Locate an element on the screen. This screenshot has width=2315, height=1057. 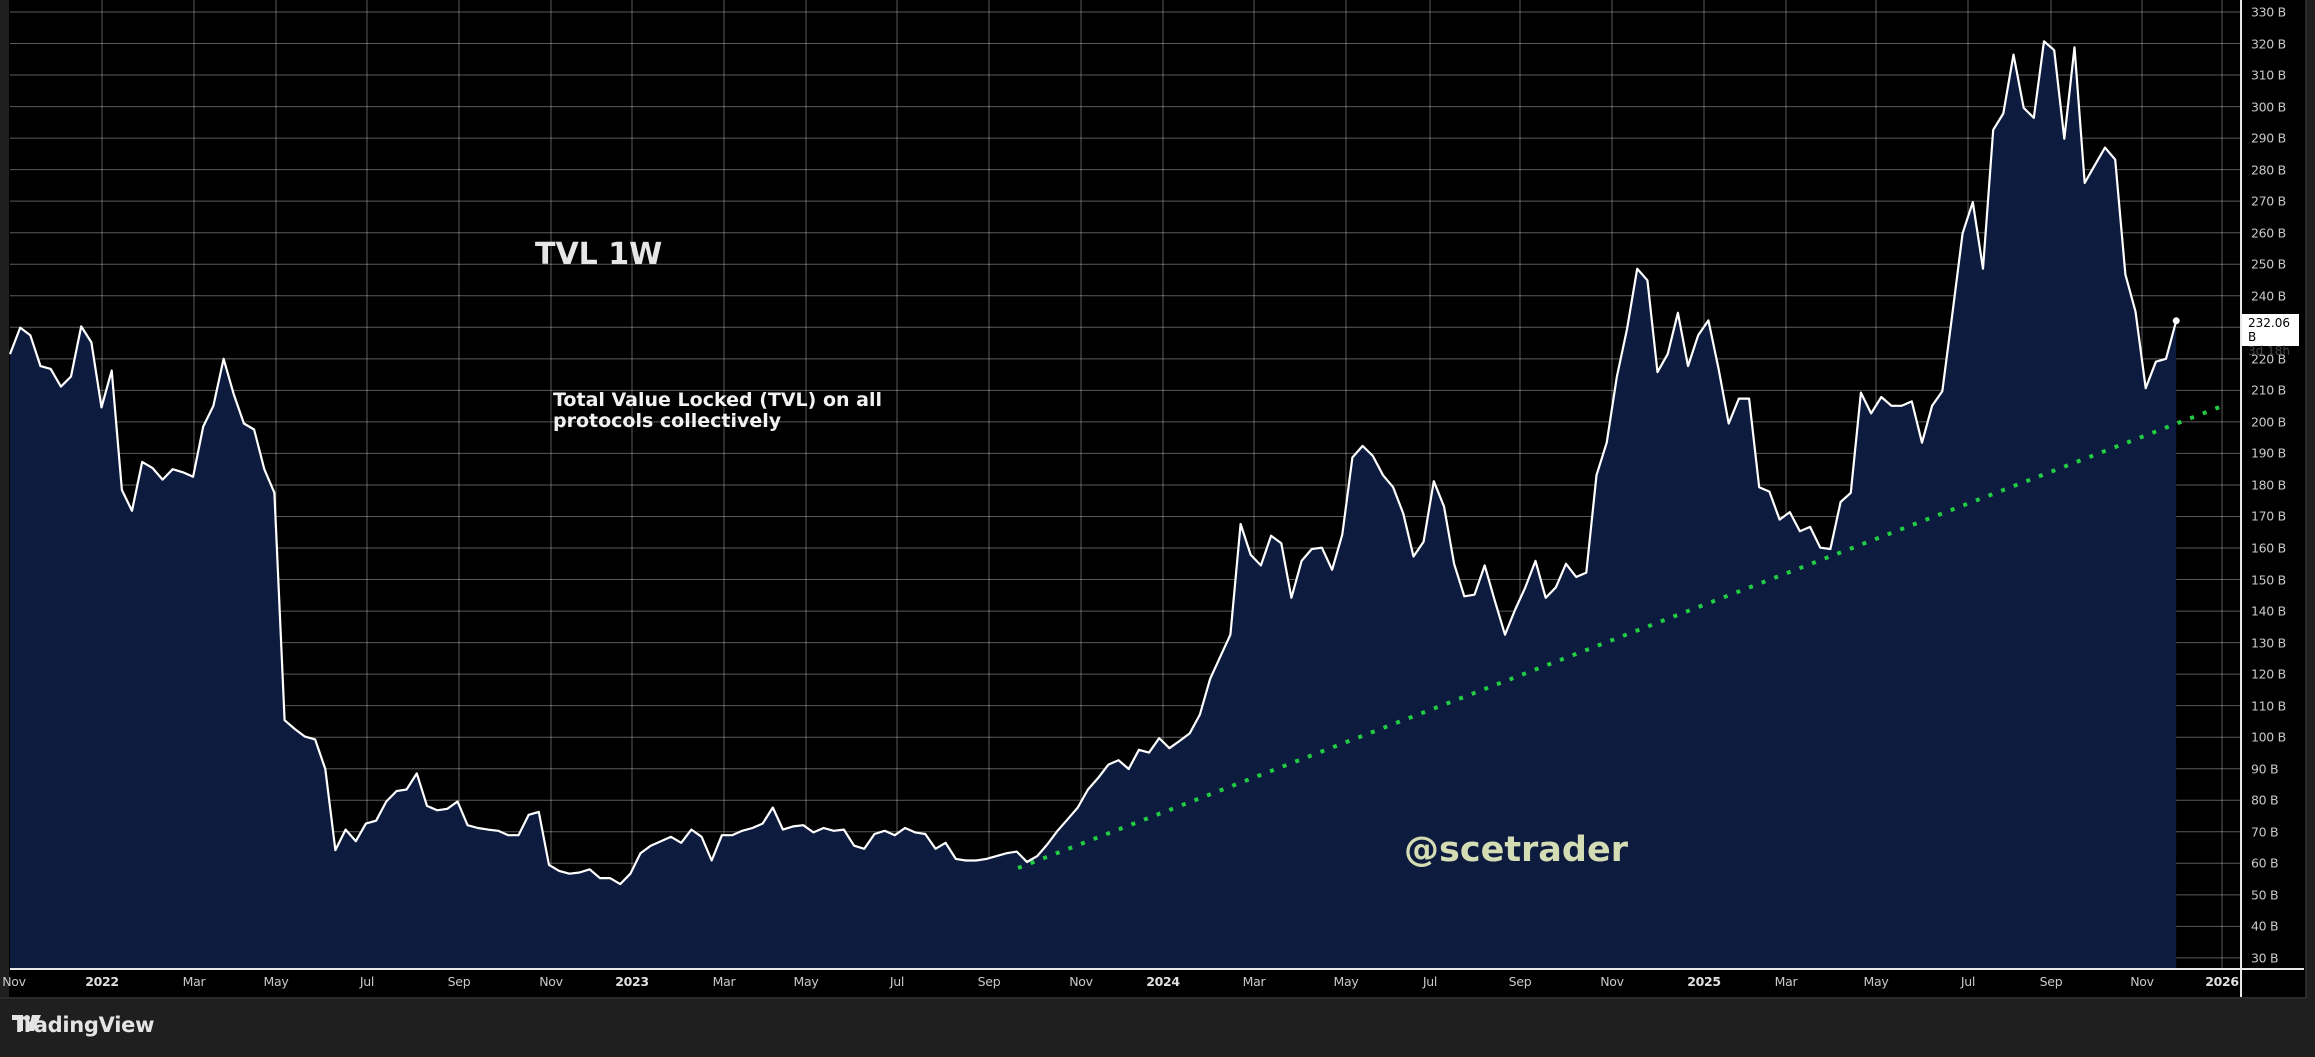
y-tick-label: 220 B is located at coordinates (2268, 359).